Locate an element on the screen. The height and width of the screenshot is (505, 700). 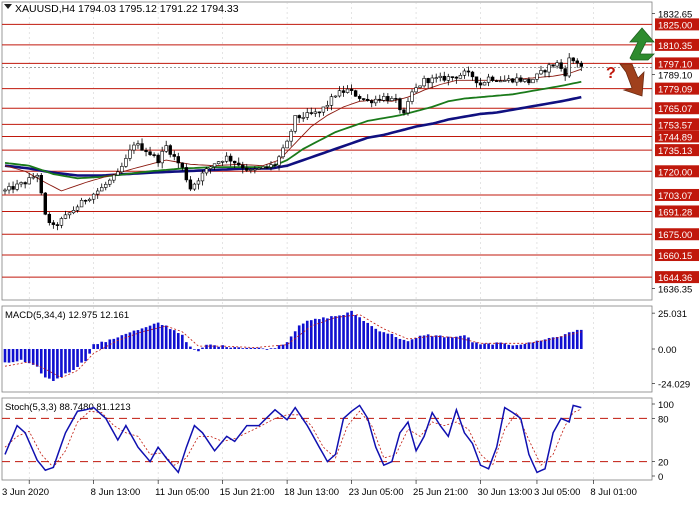
time-tick-label: 3 Jun 2020 is located at coordinates (25, 492).